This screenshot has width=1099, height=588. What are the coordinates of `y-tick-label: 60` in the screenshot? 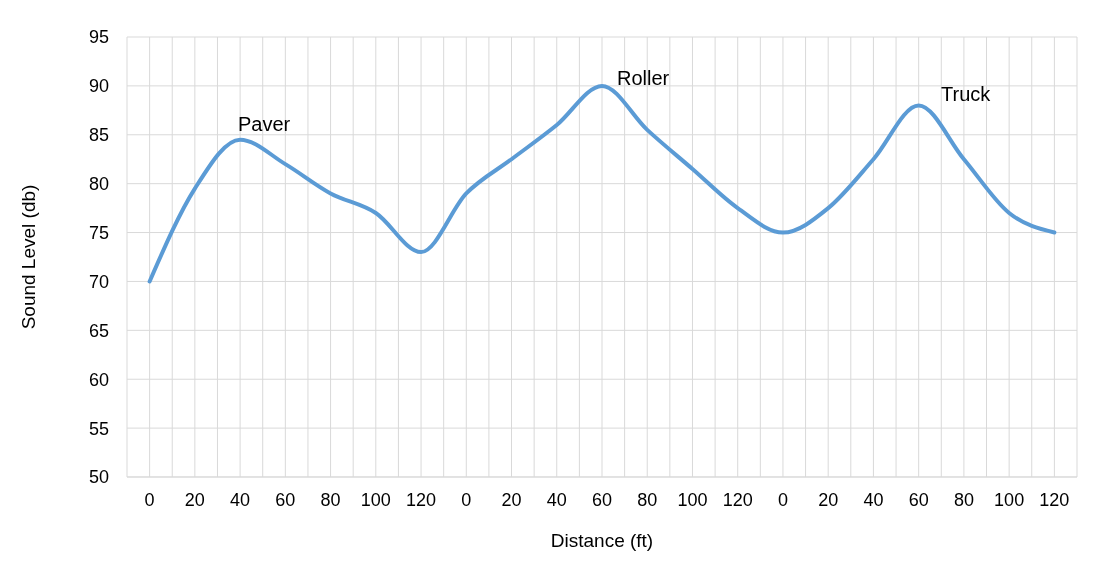 It's located at (98, 379).